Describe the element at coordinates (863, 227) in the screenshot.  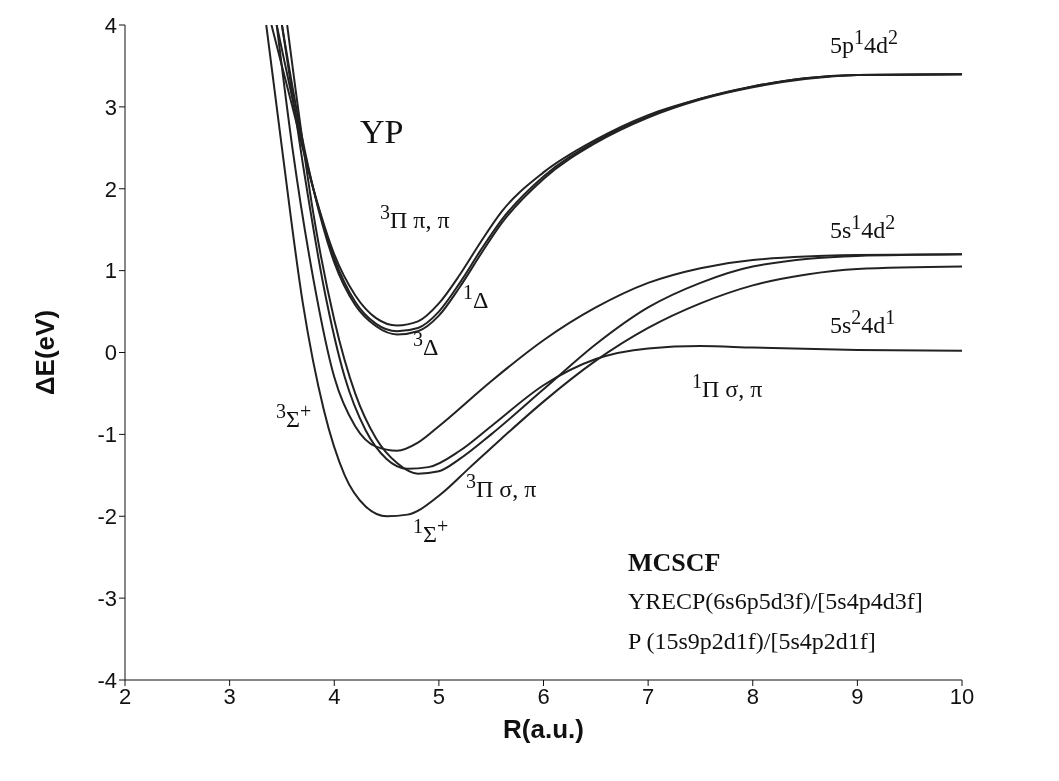
I see `annotation: 5s$^{1}$4d$^{2}$` at that location.